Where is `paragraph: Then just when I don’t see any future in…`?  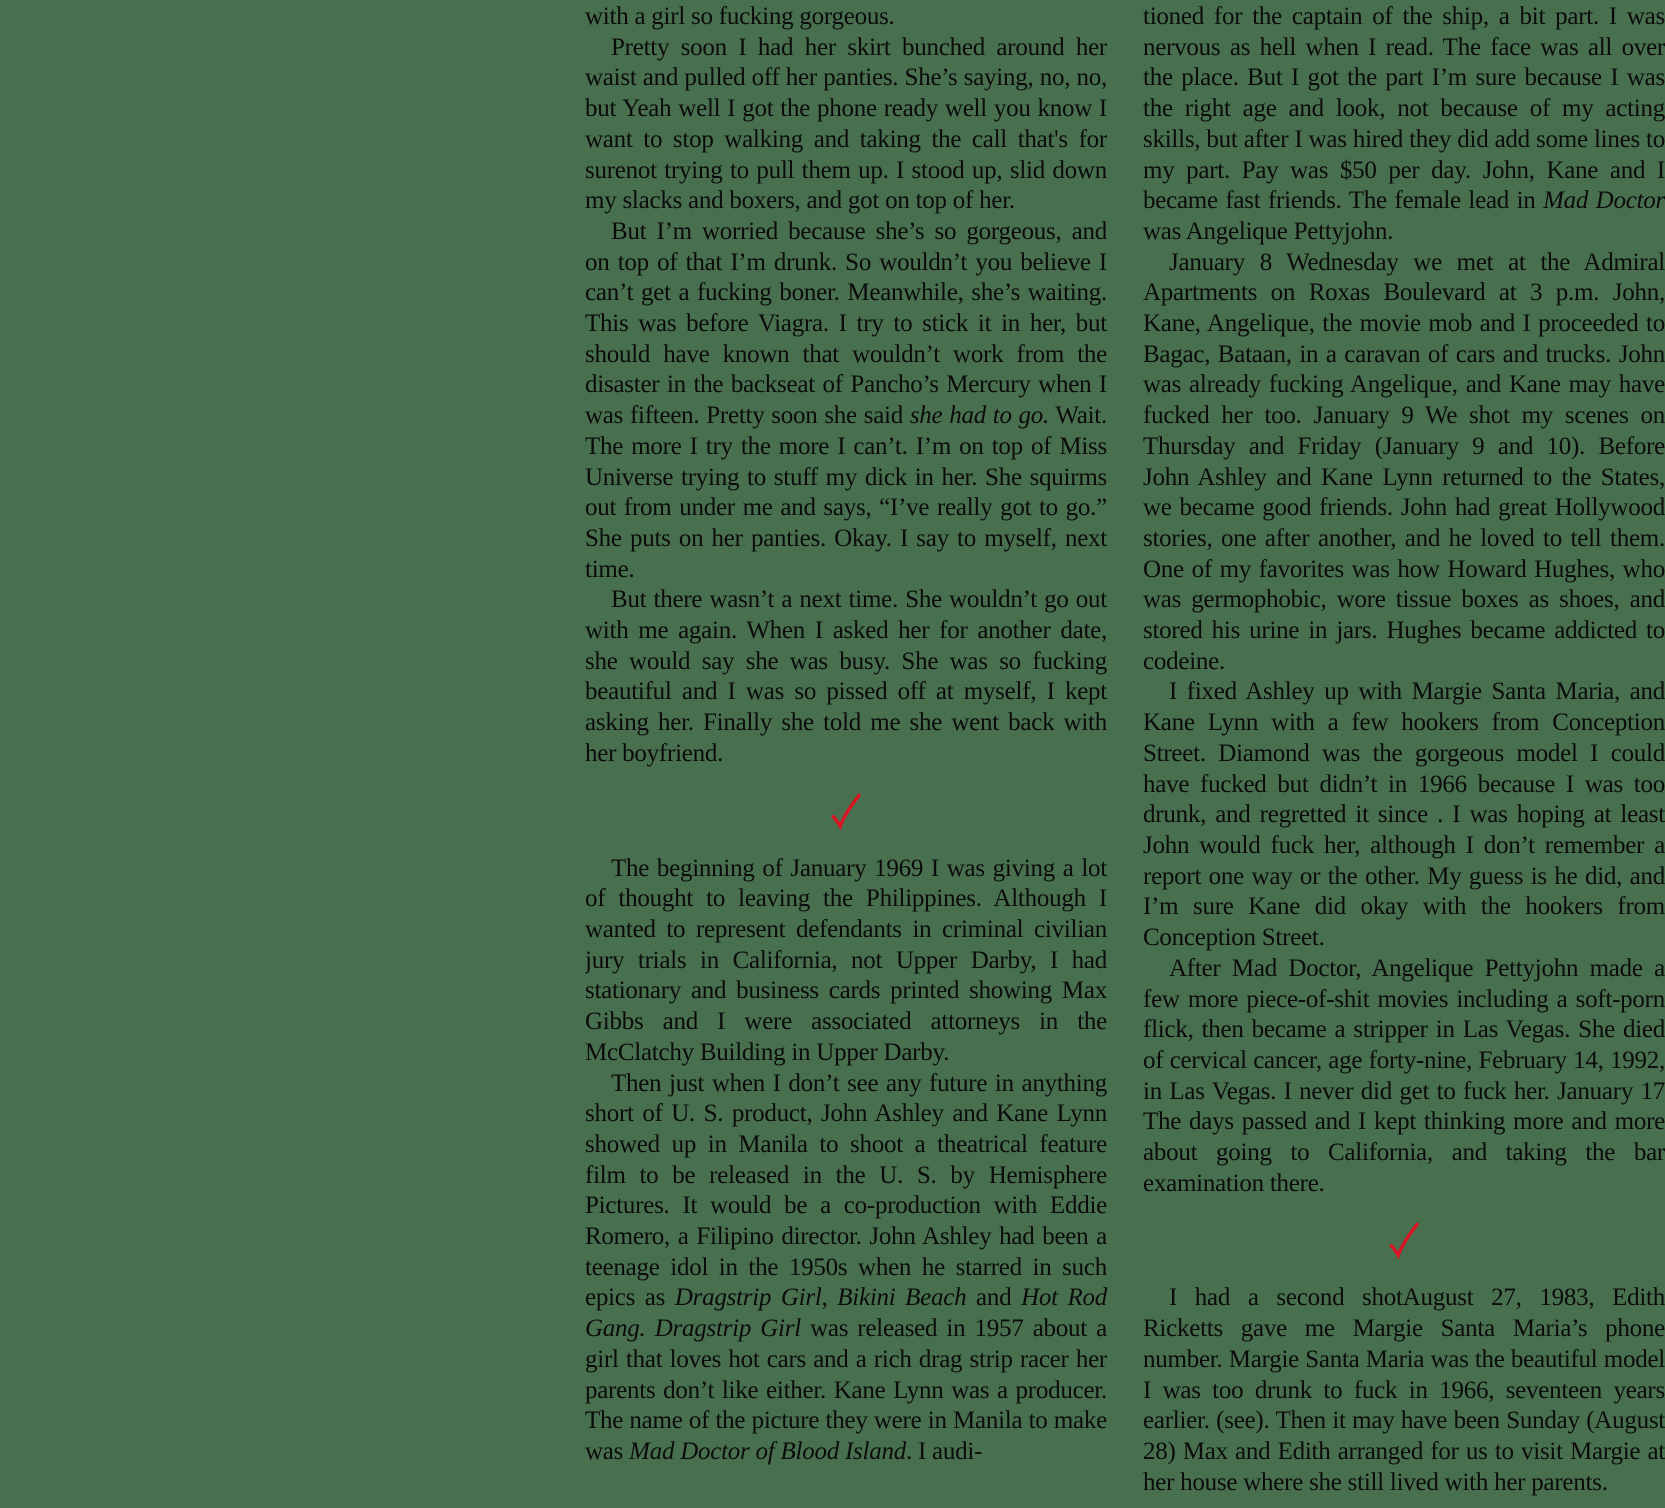 paragraph: Then just when I don’t see any future in… is located at coordinates (846, 1268).